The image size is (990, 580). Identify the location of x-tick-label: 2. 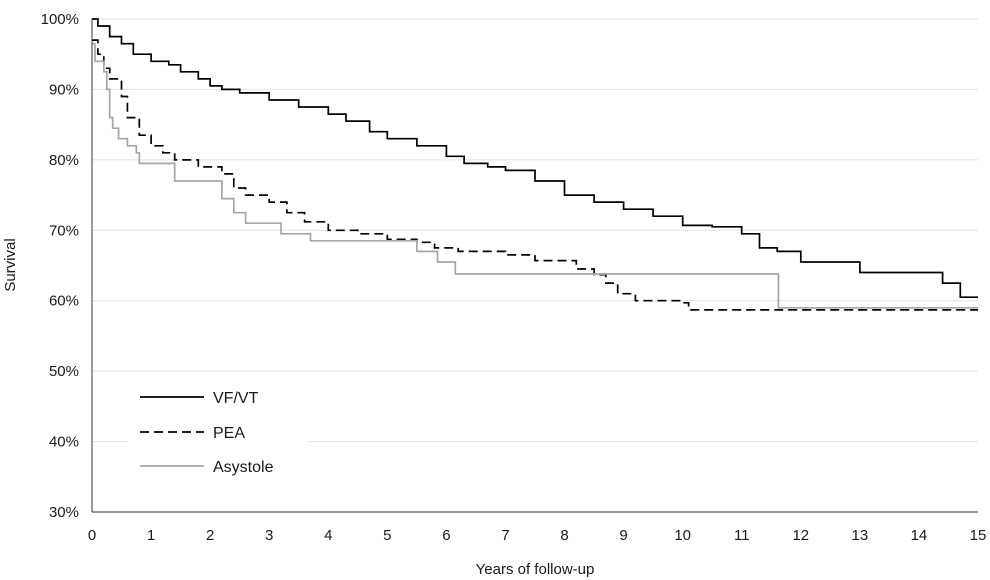
(210, 535).